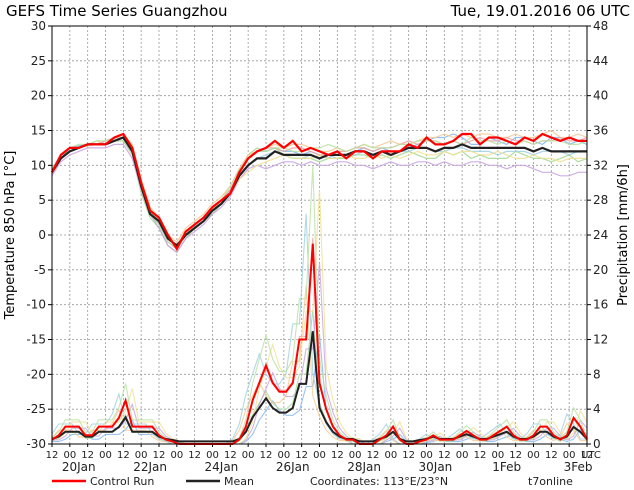  I want to click on y-tick-label: 15, so click(38, 131).